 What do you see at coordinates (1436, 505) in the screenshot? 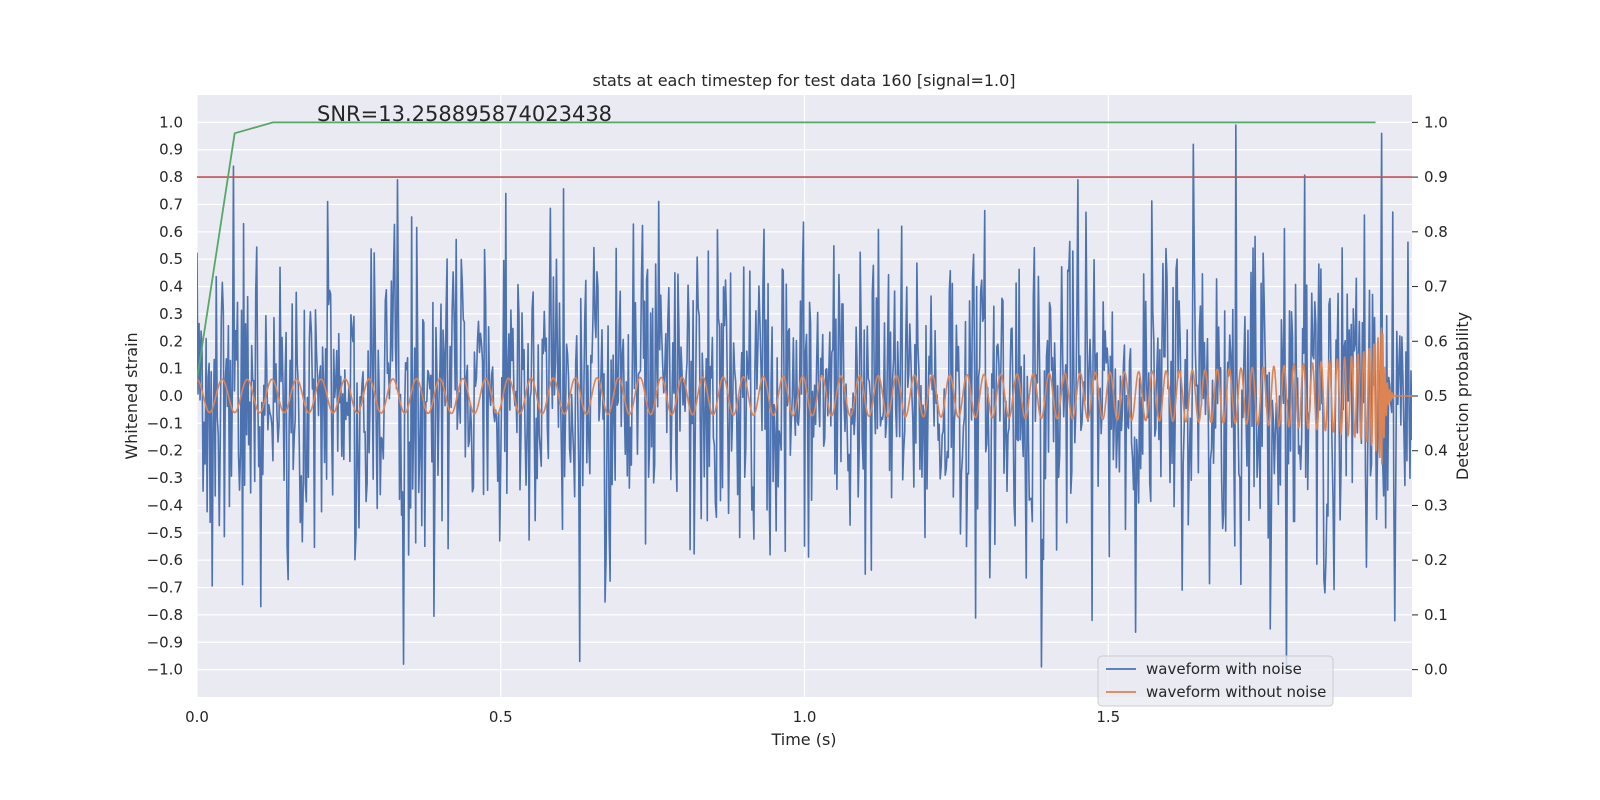
I see `y2-tick-label: 0.3` at bounding box center [1436, 505].